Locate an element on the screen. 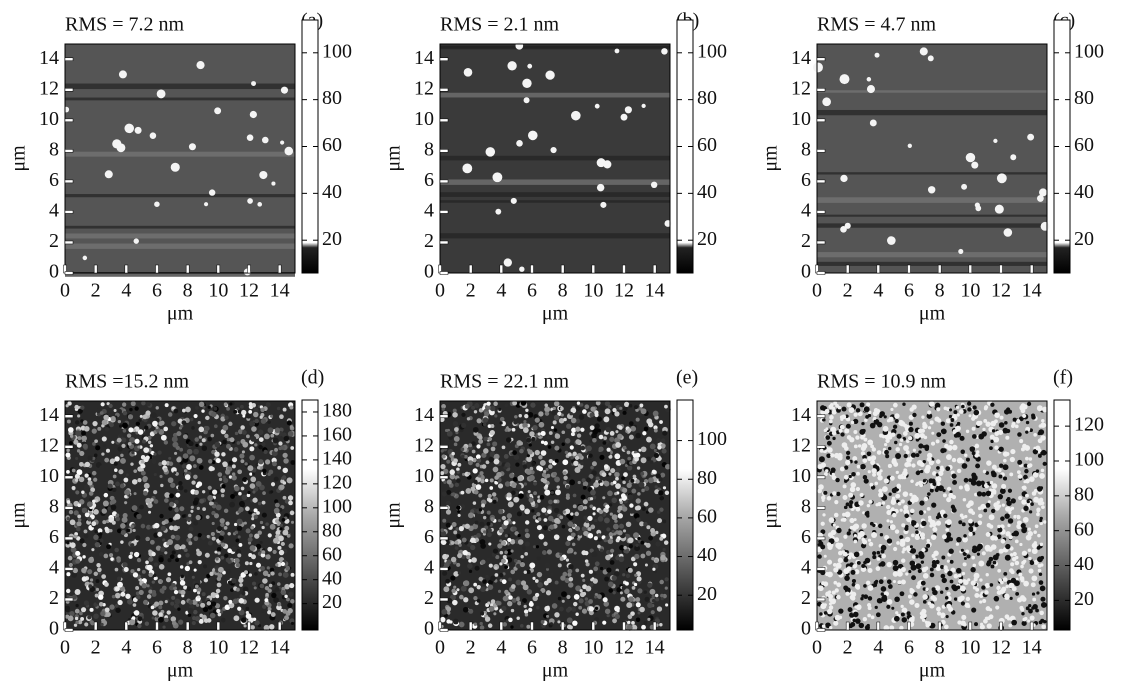  scan-line is located at coordinates (555, 201).